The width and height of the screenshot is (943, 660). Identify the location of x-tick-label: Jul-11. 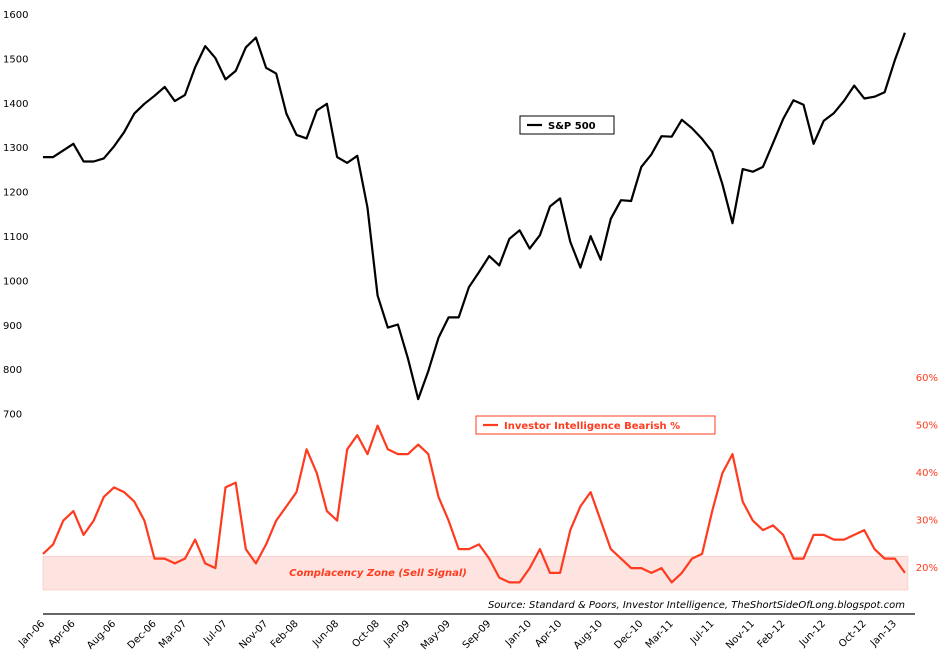
(702, 632).